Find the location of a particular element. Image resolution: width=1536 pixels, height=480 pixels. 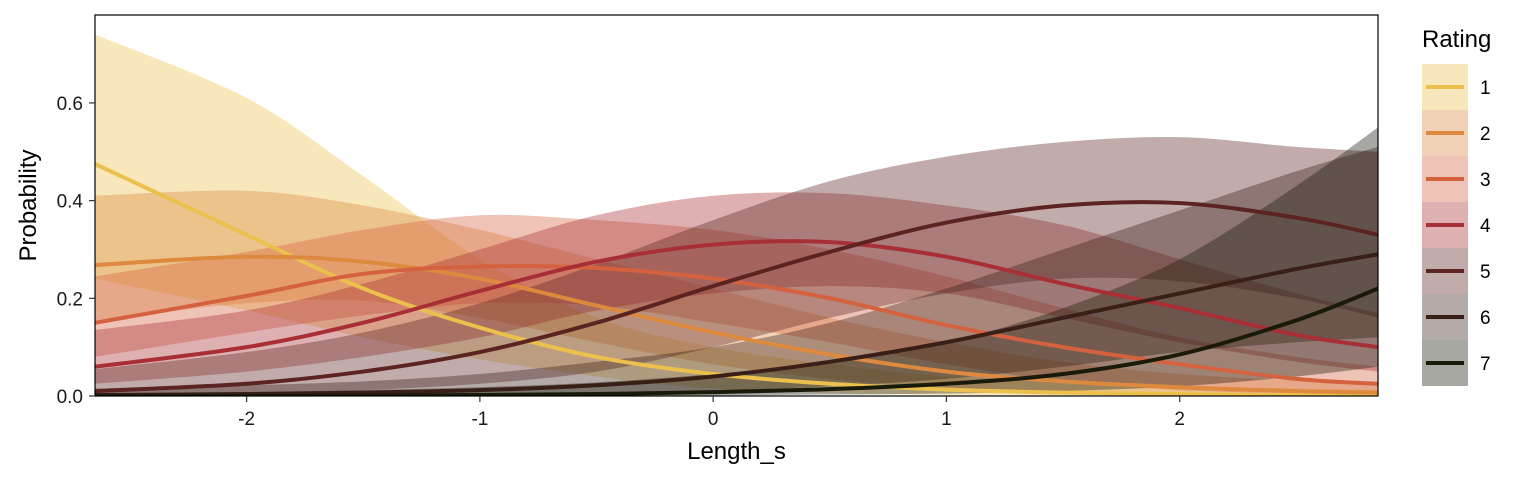

x-tick-label: 2 is located at coordinates (1179, 419).